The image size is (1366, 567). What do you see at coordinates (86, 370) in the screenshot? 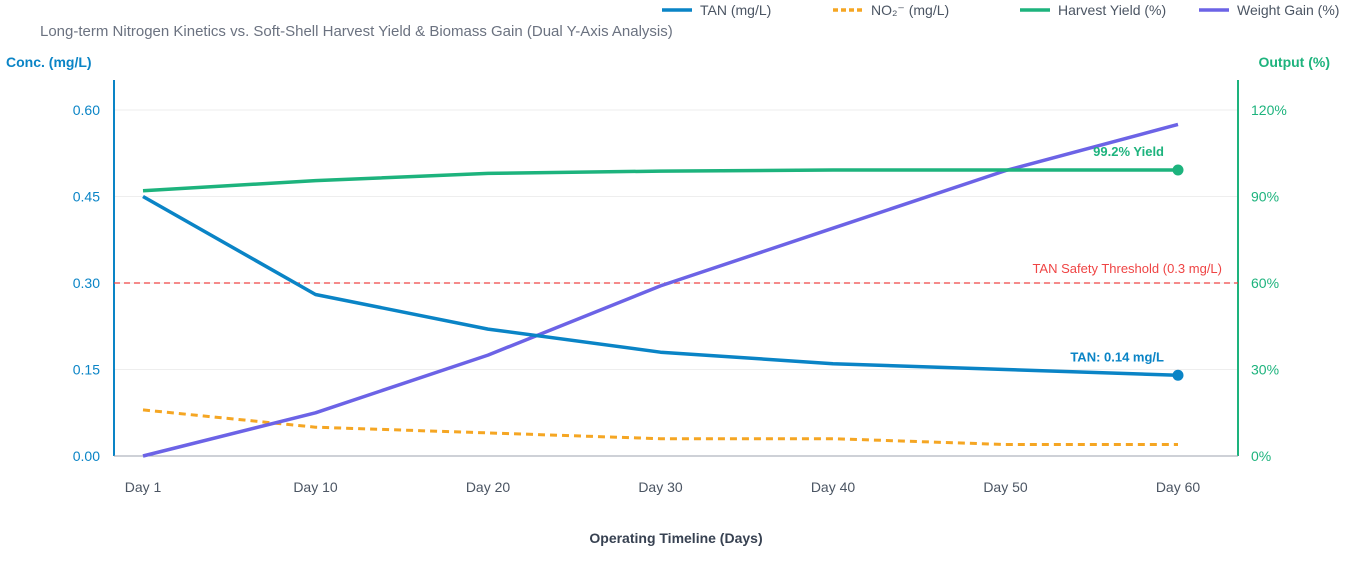
I see `y-left-tick-label: 0.15` at bounding box center [86, 370].